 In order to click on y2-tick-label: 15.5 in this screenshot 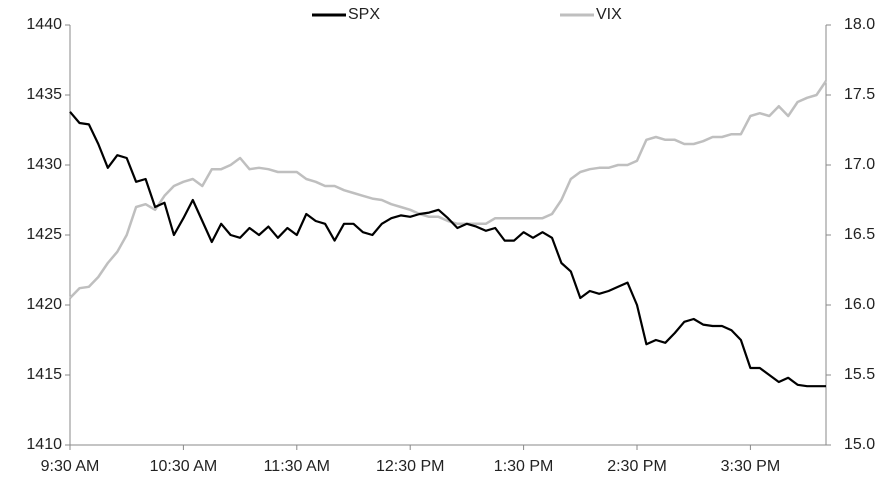, I will do `click(859, 374)`.